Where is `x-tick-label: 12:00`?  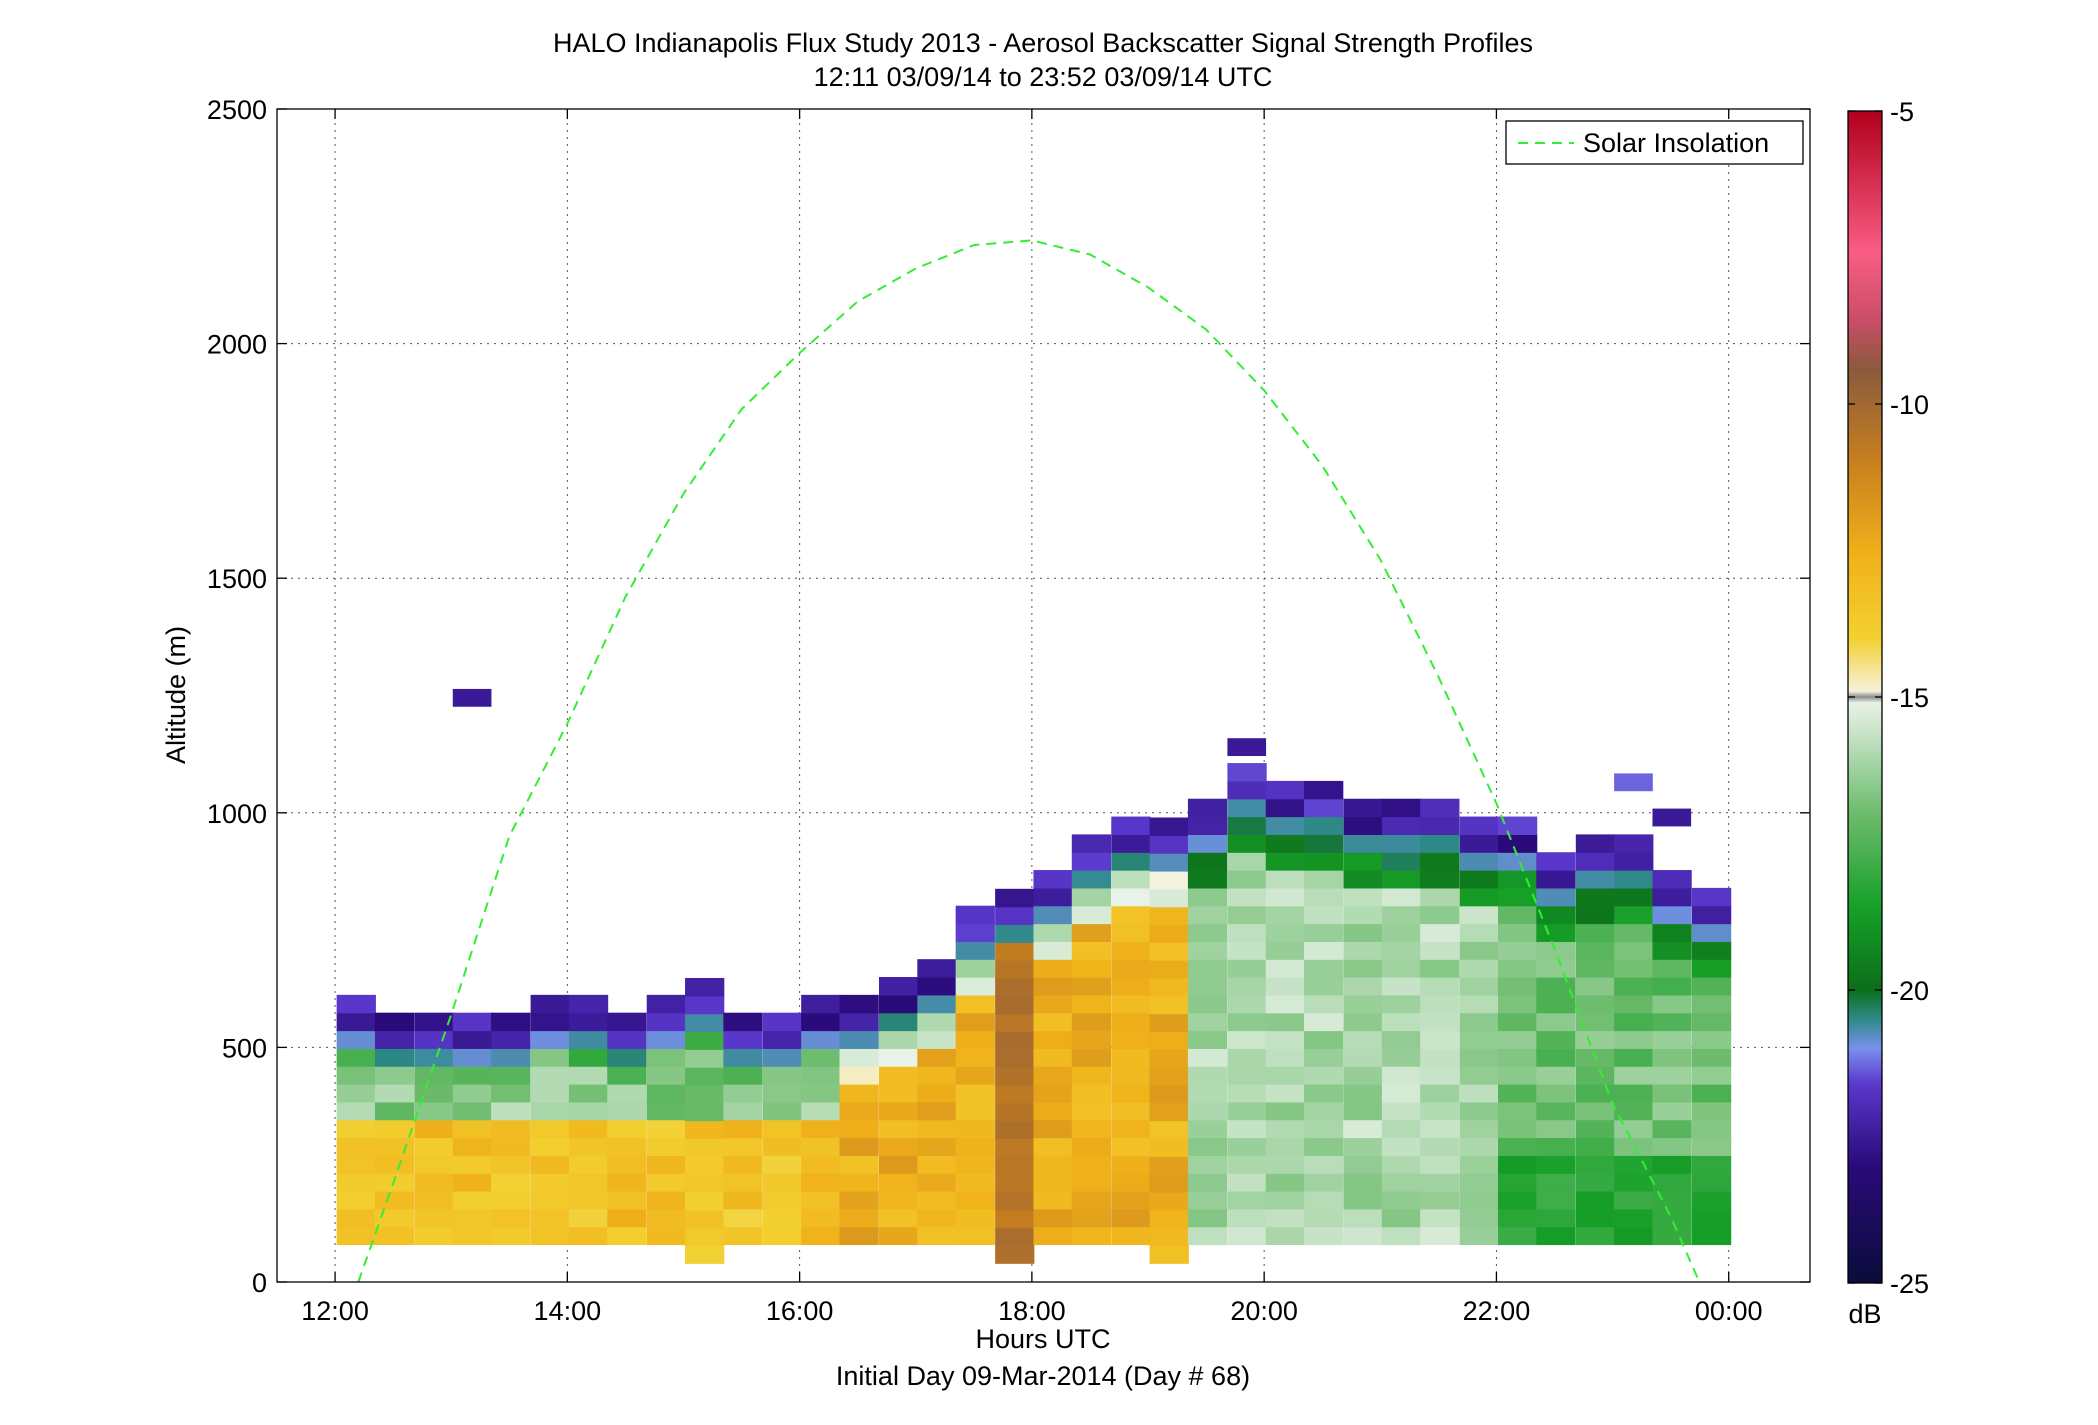
x-tick-label: 12:00 is located at coordinates (335, 1311).